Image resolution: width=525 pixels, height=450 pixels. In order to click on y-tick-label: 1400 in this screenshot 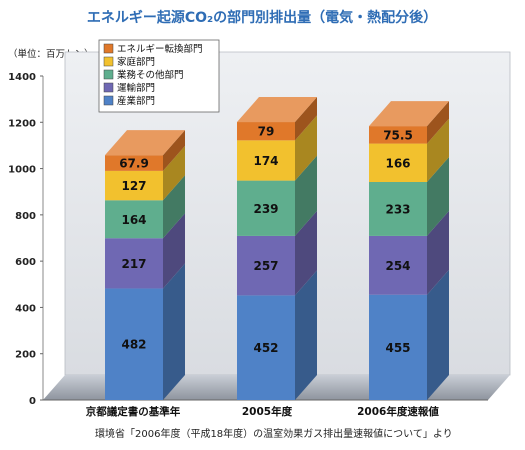, I will do `click(22, 77)`.